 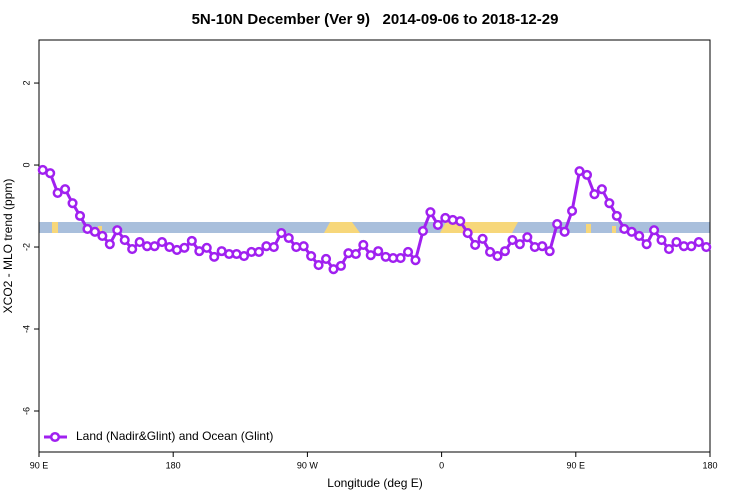 I want to click on surface-band, so click(x=374, y=227).